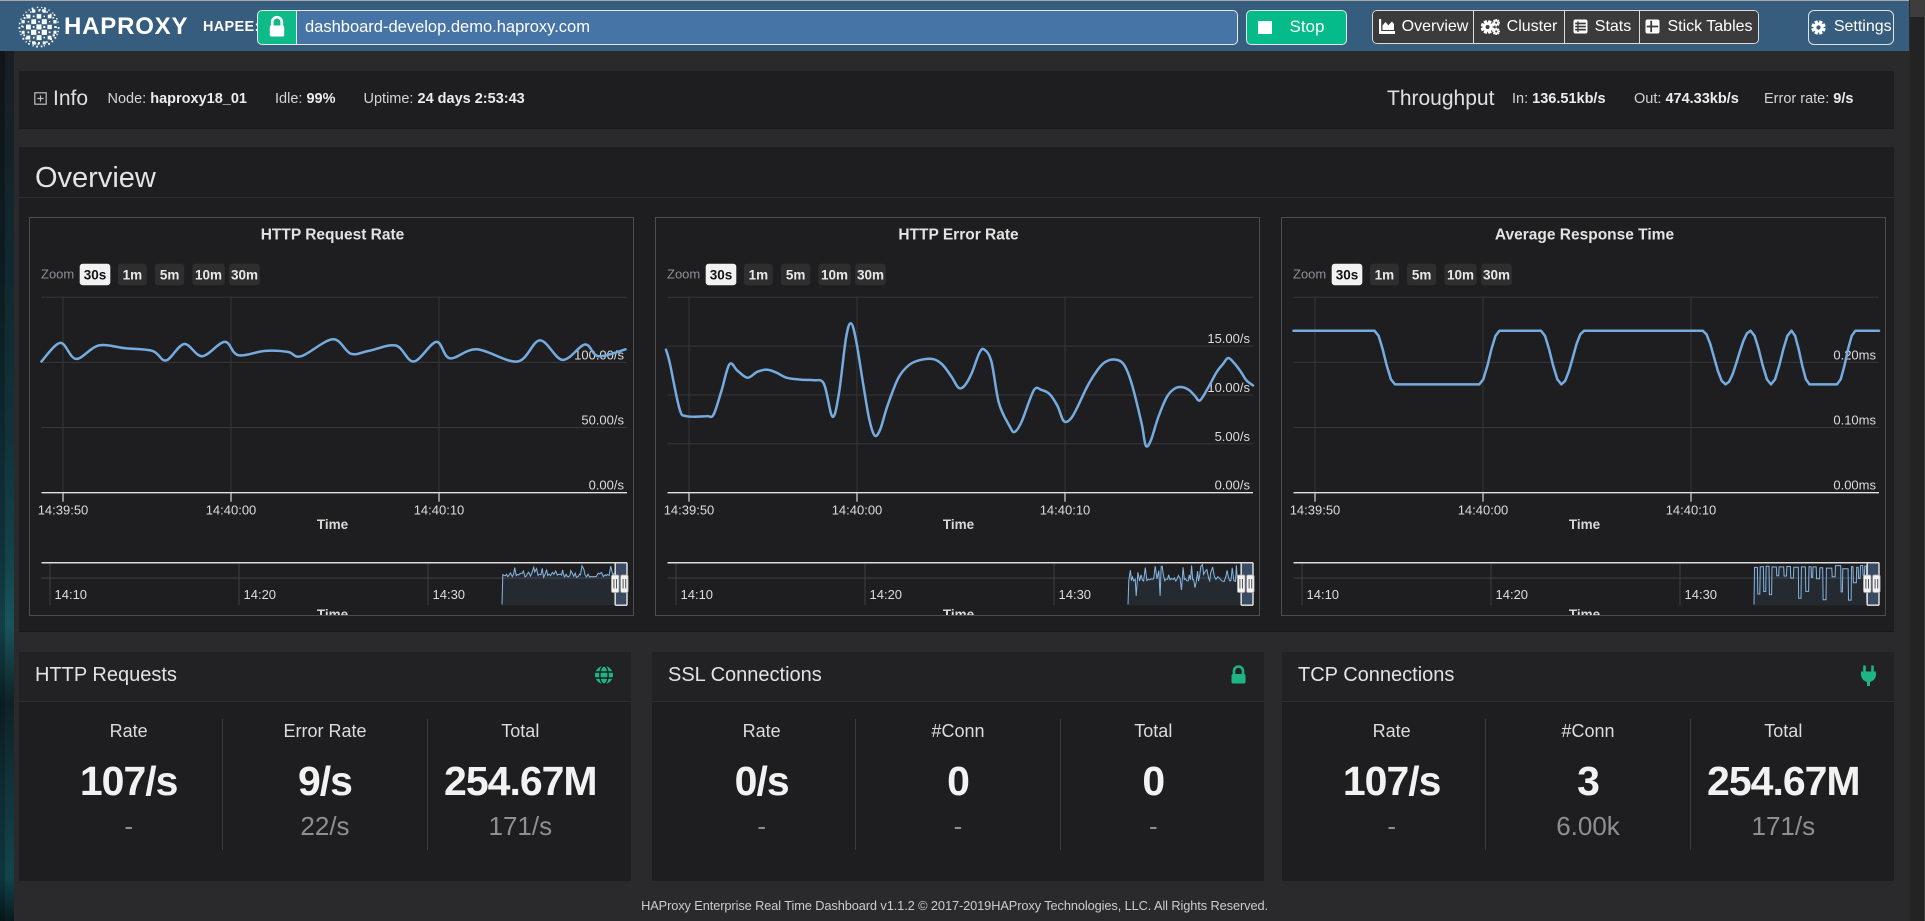 This screenshot has width=1925, height=921. What do you see at coordinates (1232, 436) in the screenshot?
I see `svg-text: 5.00/s` at bounding box center [1232, 436].